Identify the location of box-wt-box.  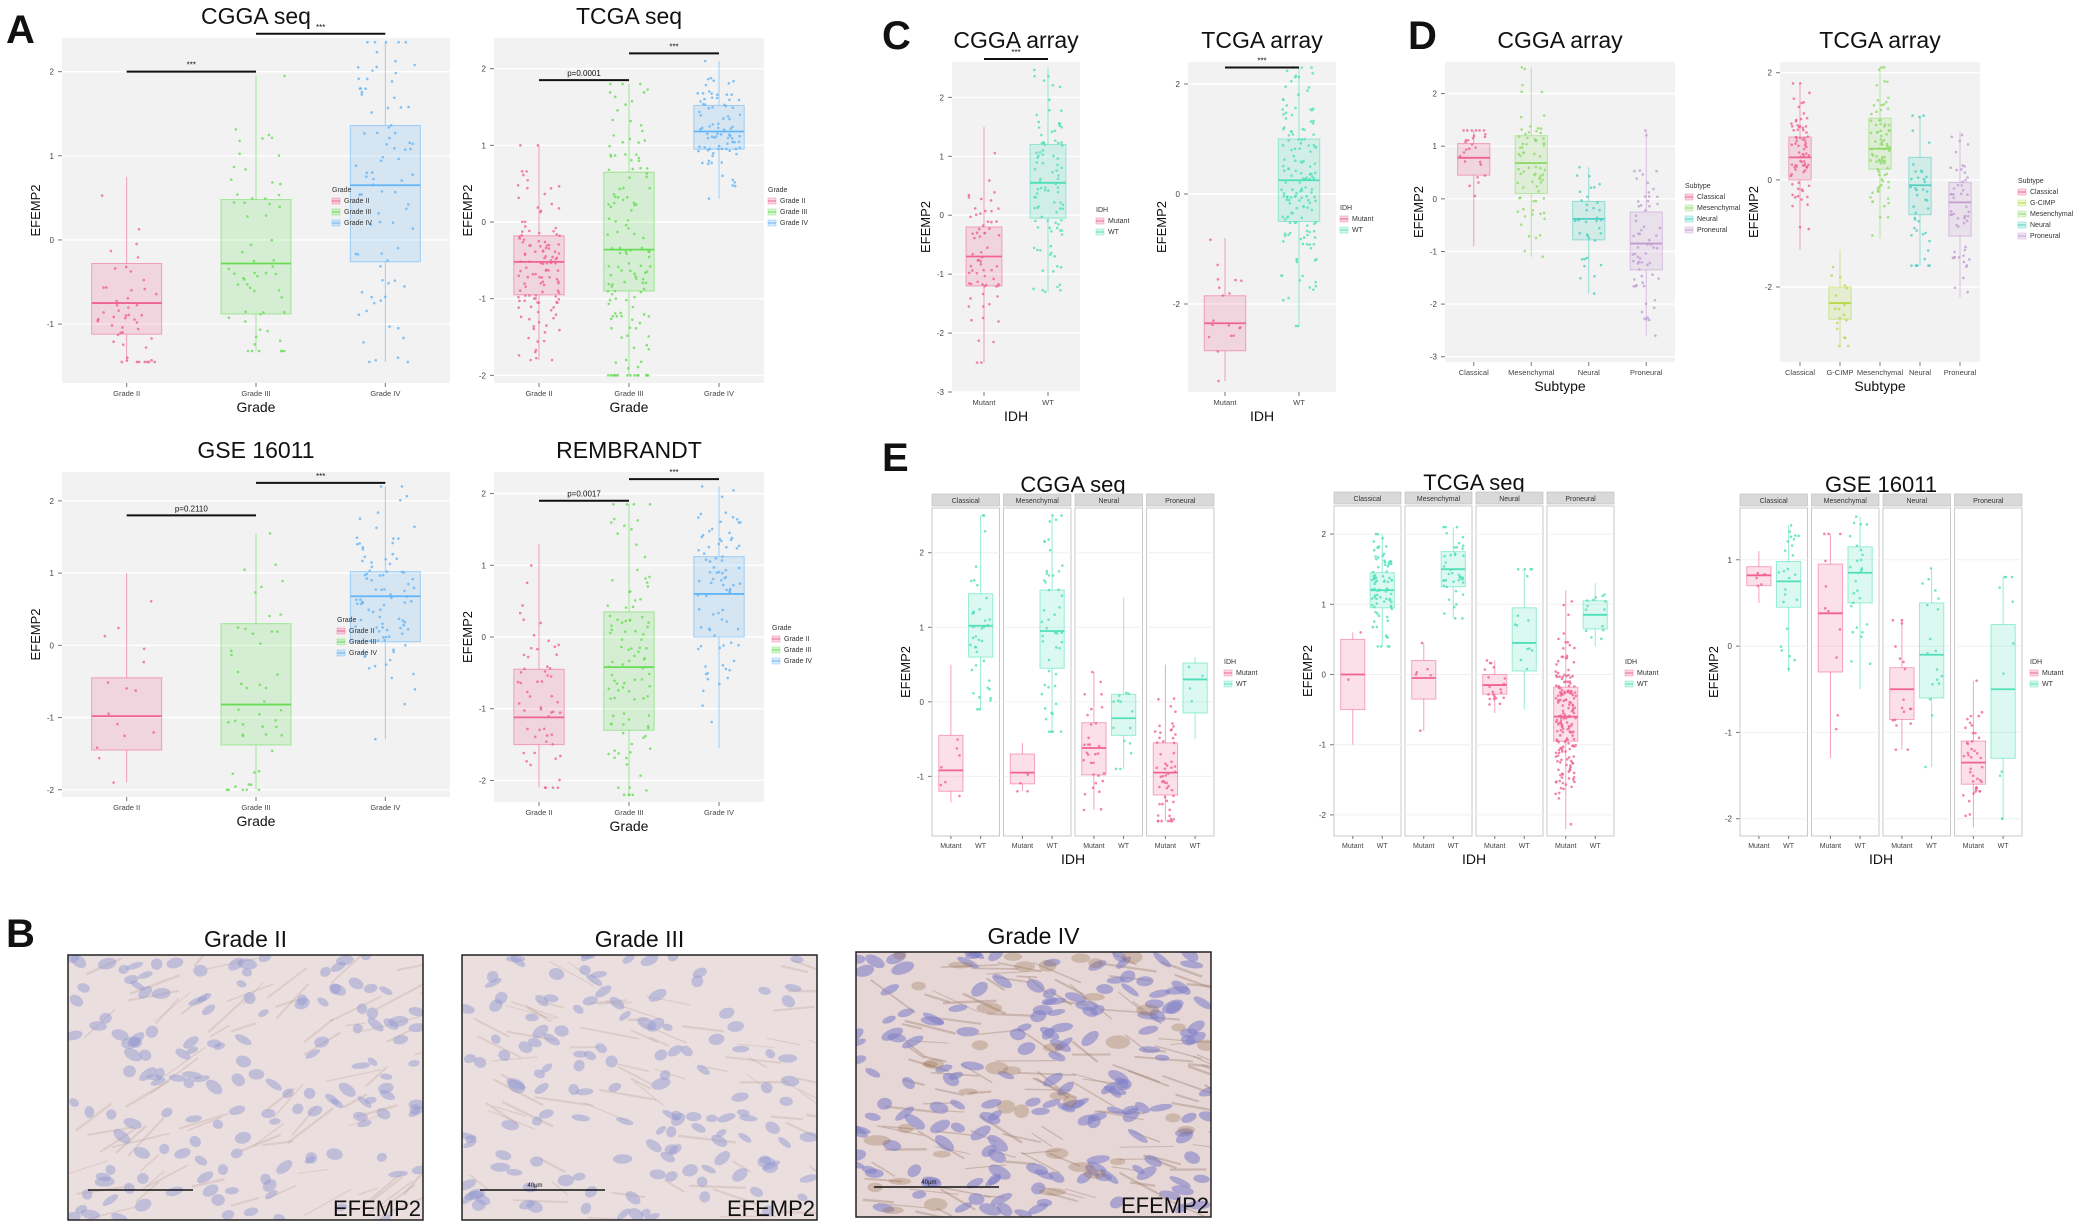
(1195, 688).